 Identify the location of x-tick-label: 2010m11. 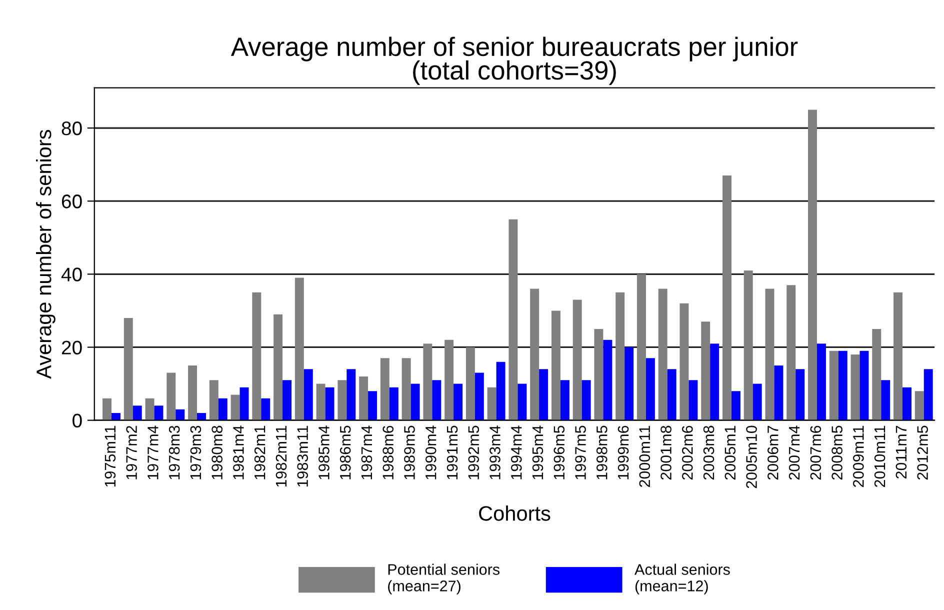
(880, 456).